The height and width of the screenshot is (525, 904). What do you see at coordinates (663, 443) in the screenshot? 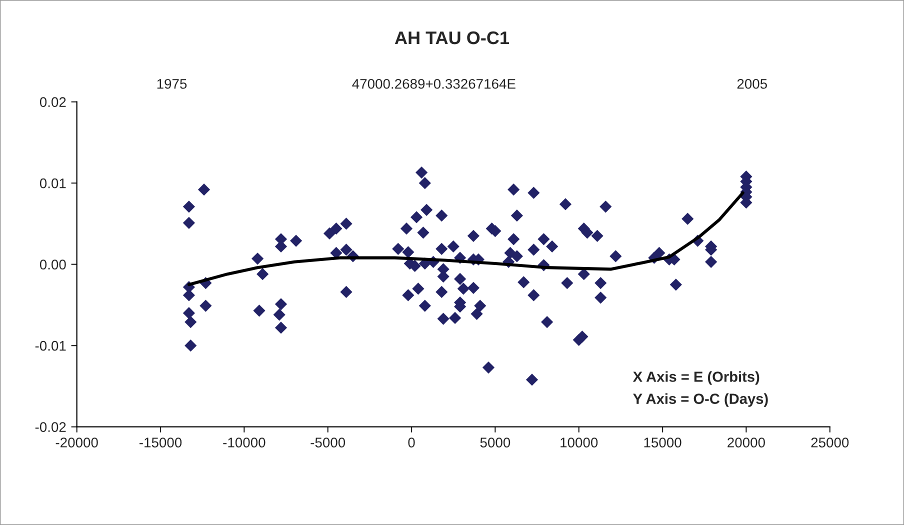
I see `x-tick-label: 15000` at bounding box center [663, 443].